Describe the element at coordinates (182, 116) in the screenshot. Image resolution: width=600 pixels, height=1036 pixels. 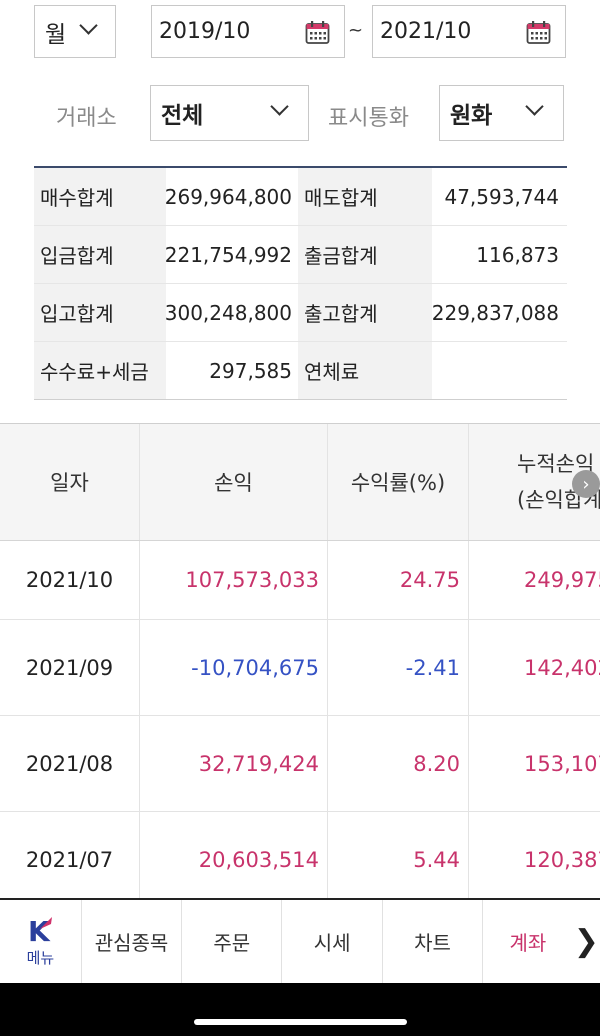
I see `exchange-value: 전체` at that location.